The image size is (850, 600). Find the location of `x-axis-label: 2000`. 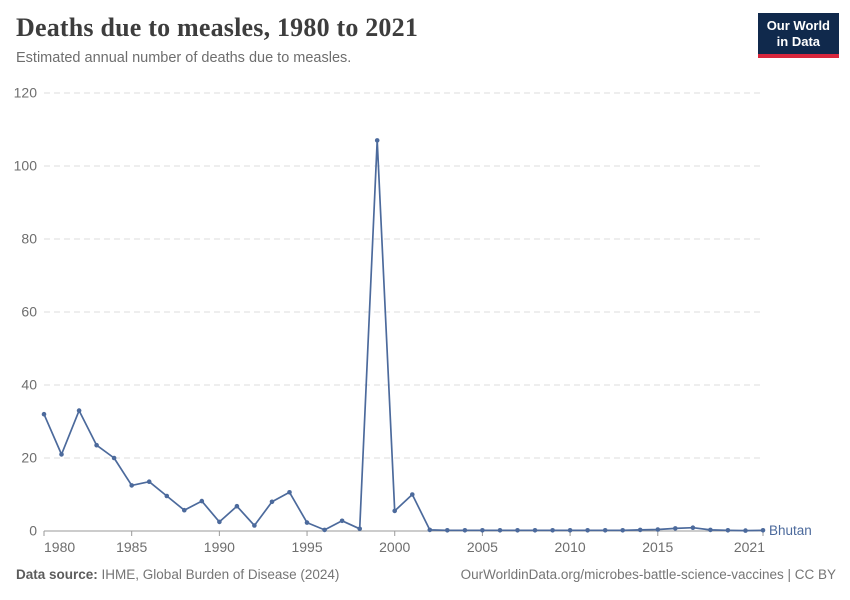

x-axis-label: 2000 is located at coordinates (394, 547).